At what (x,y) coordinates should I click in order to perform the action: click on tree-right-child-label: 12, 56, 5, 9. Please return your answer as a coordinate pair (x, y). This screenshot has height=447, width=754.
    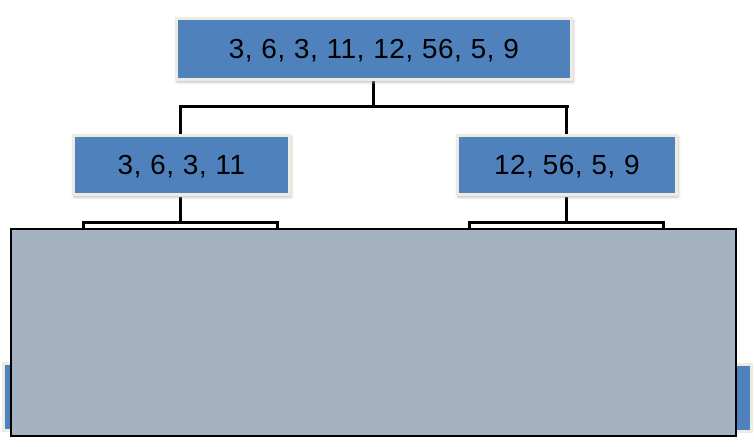
    Looking at the image, I should click on (567, 164).